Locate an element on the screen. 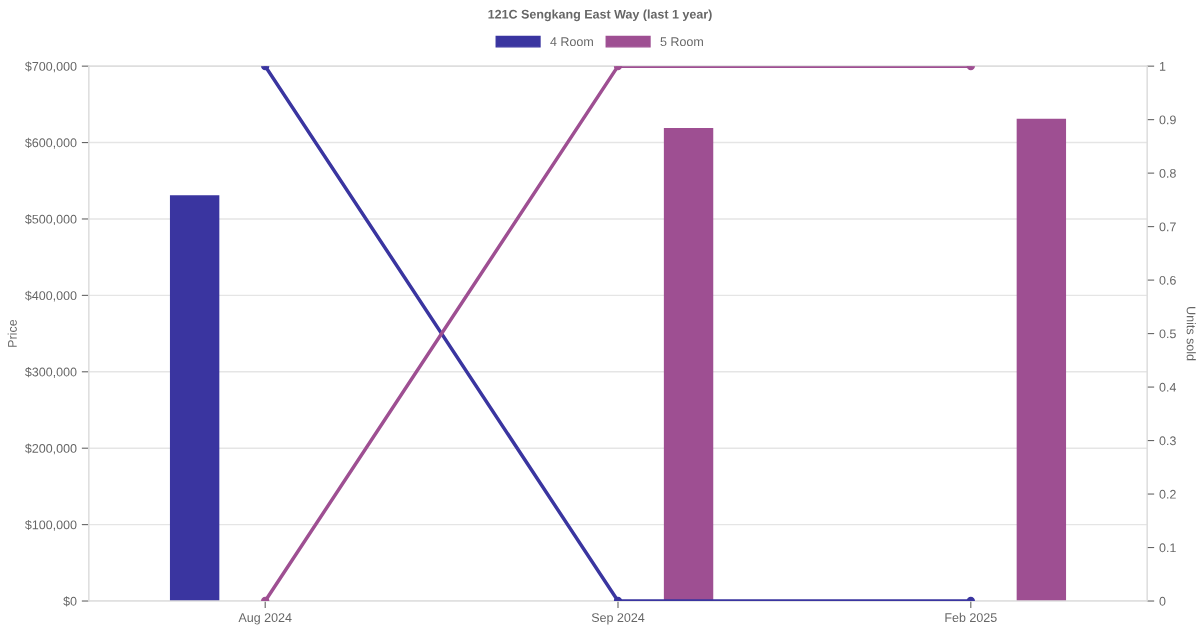 This screenshot has width=1200, height=630. y-tick-label: $400,000 is located at coordinates (51, 296).